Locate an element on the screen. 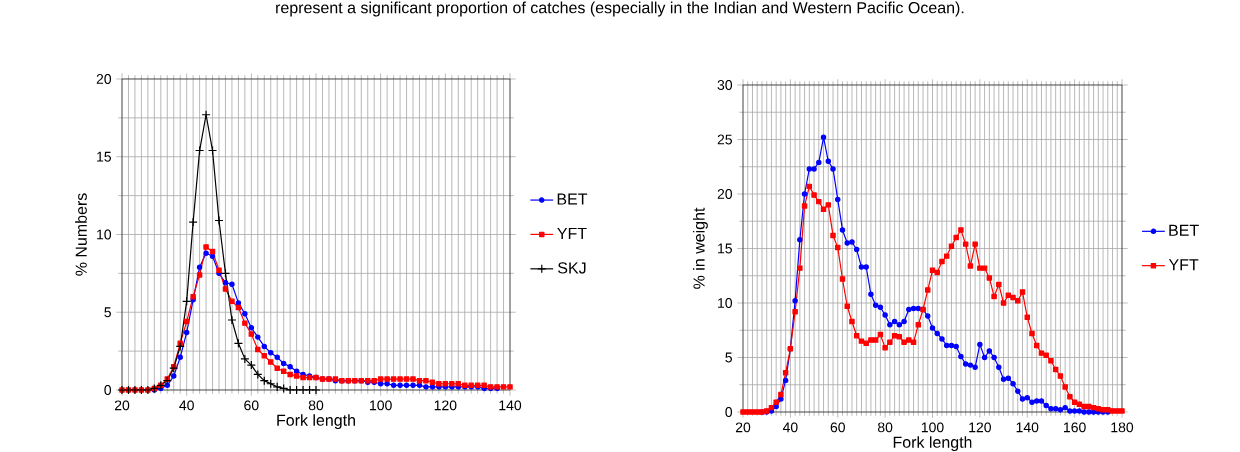 Image resolution: width=1240 pixels, height=452 pixels. x-tick-label: 180 is located at coordinates (1122, 427).